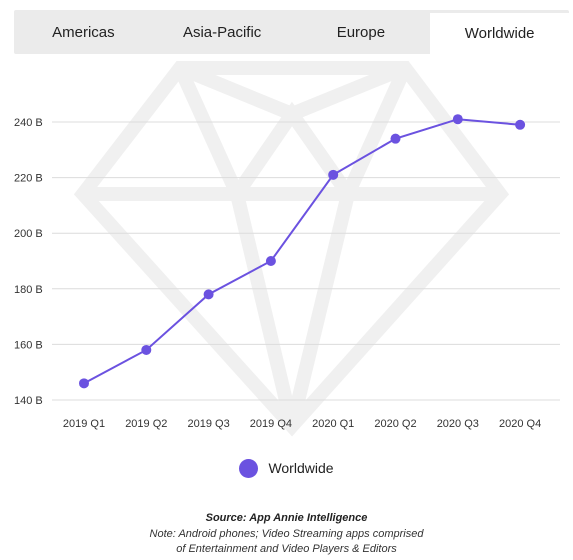 Image resolution: width=573 pixels, height=560 pixels. I want to click on legend-label-worldwide: Worldwide, so click(301, 468).